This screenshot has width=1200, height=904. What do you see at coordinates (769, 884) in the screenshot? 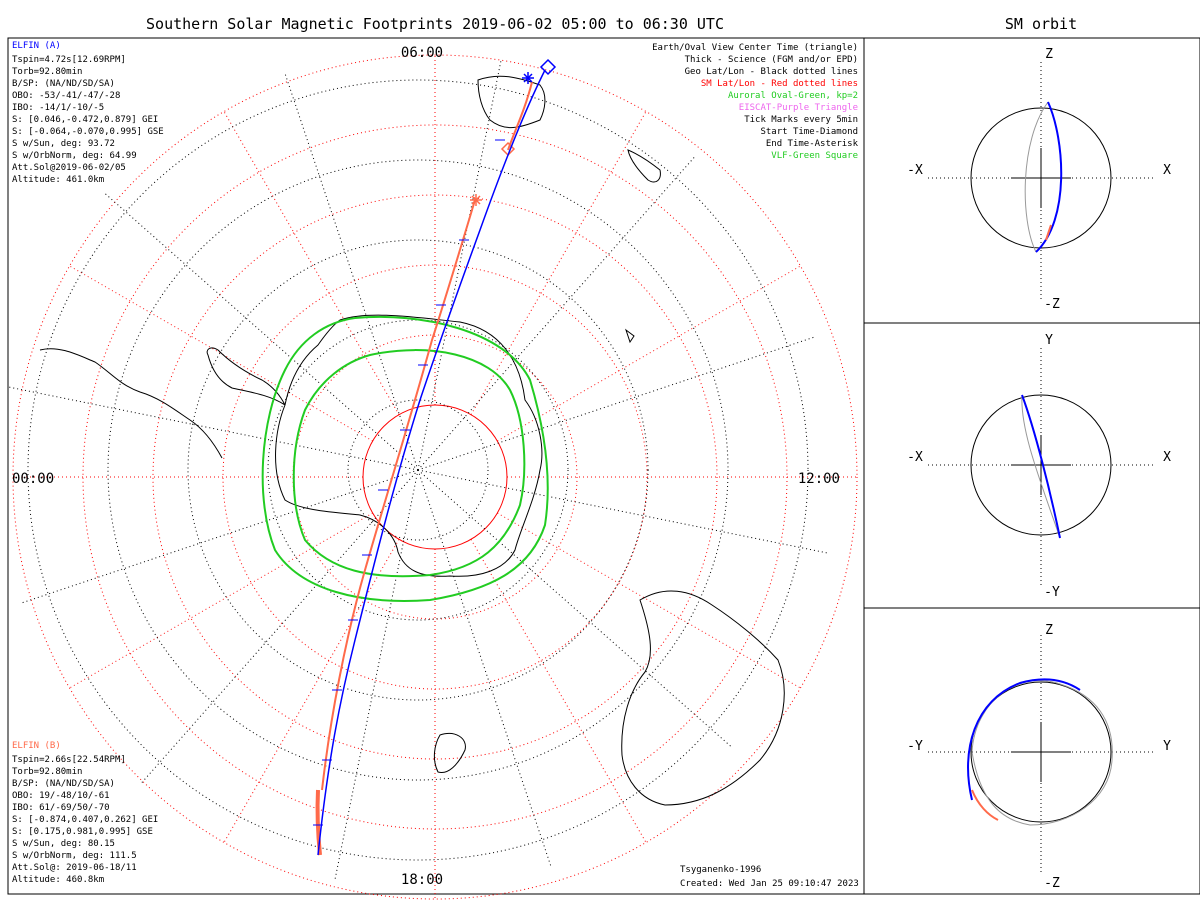
I see `created-label: Created: Wed Jan 25 09:10:47 2023` at bounding box center [769, 884].